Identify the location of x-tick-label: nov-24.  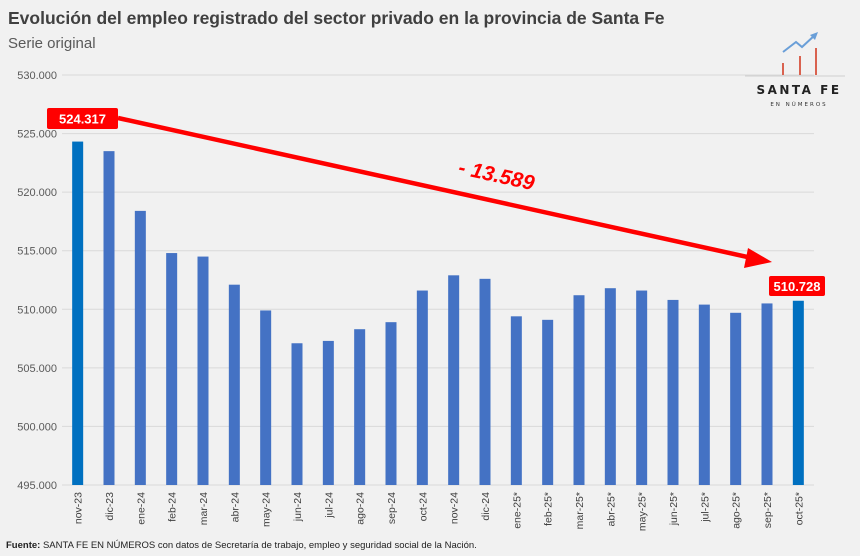
(455, 508).